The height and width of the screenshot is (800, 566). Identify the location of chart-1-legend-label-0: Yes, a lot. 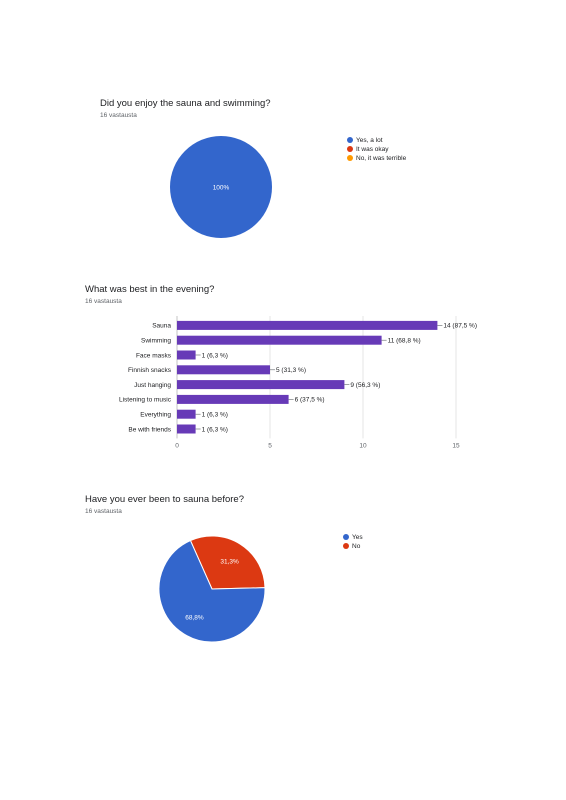
(369, 140).